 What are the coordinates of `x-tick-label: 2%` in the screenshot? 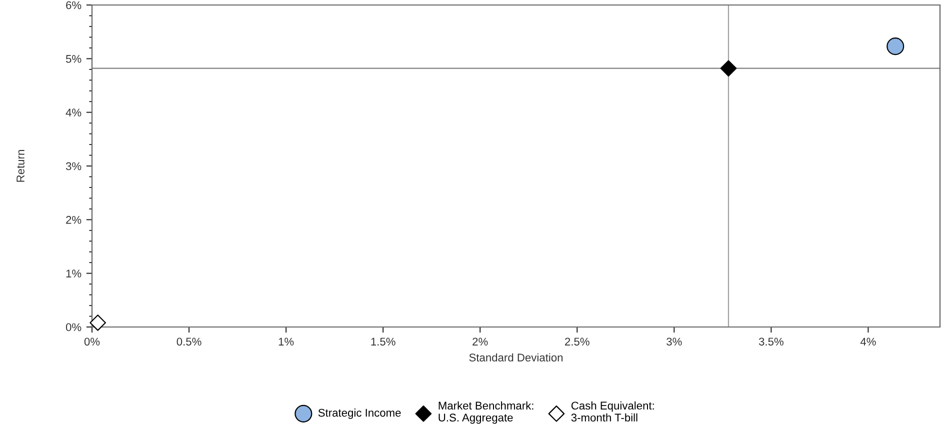 It's located at (480, 342).